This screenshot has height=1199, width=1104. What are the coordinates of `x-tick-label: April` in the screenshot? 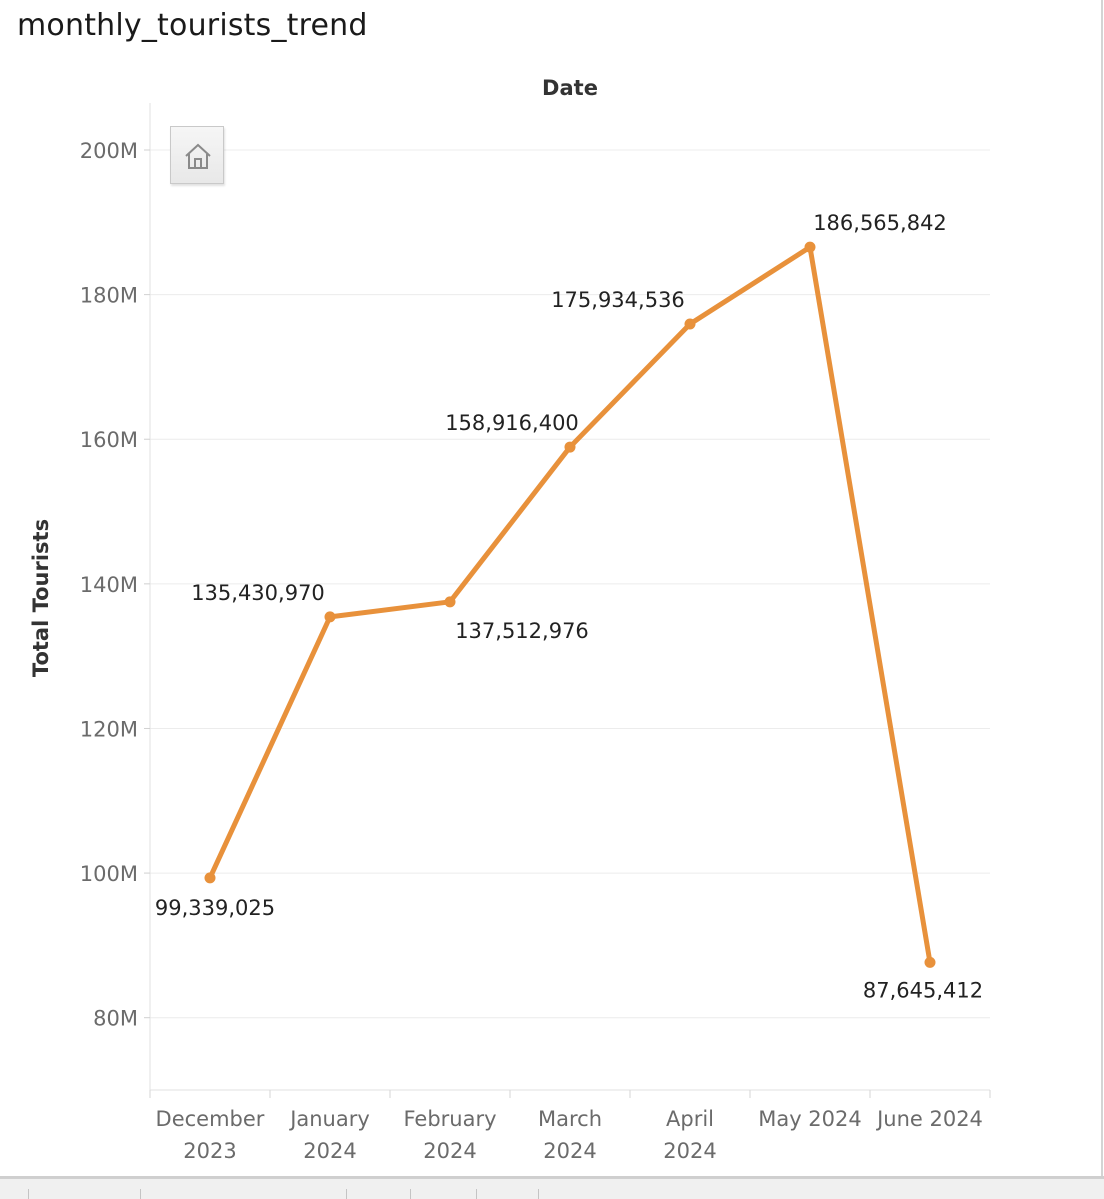 It's located at (690, 1119).